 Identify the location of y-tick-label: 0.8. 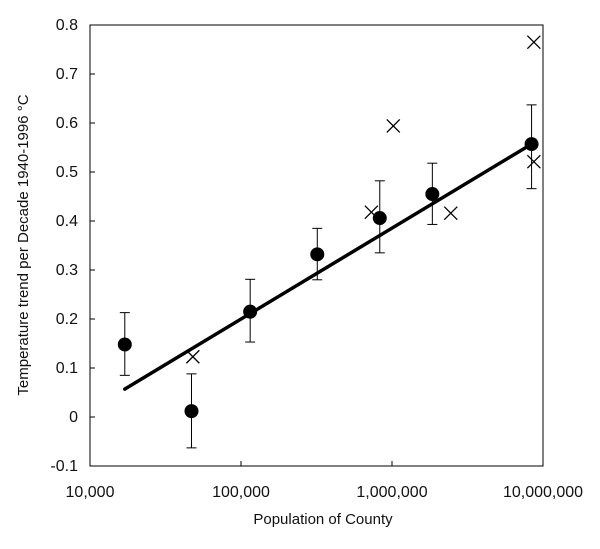
(67, 25).